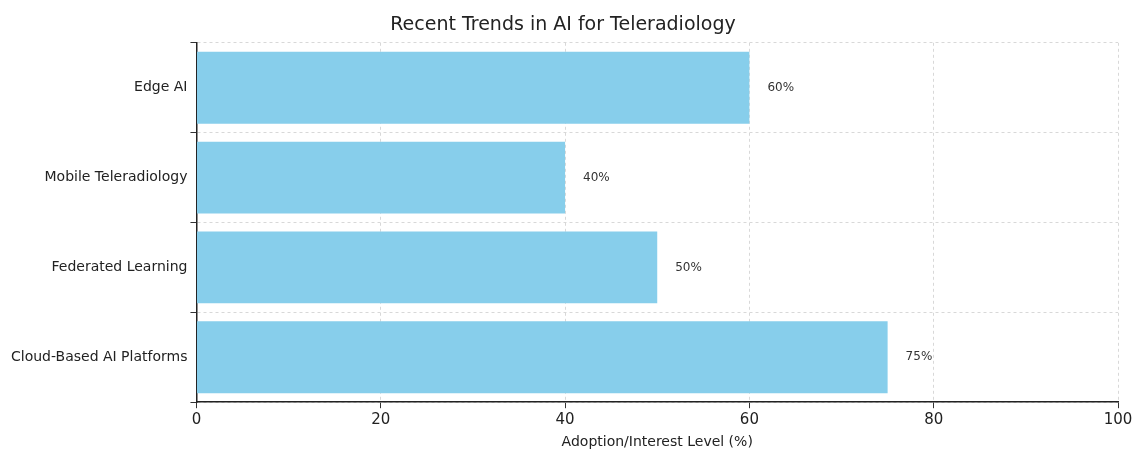  I want to click on x-axis-title: Adoption/Interest Level (%), so click(657, 441).